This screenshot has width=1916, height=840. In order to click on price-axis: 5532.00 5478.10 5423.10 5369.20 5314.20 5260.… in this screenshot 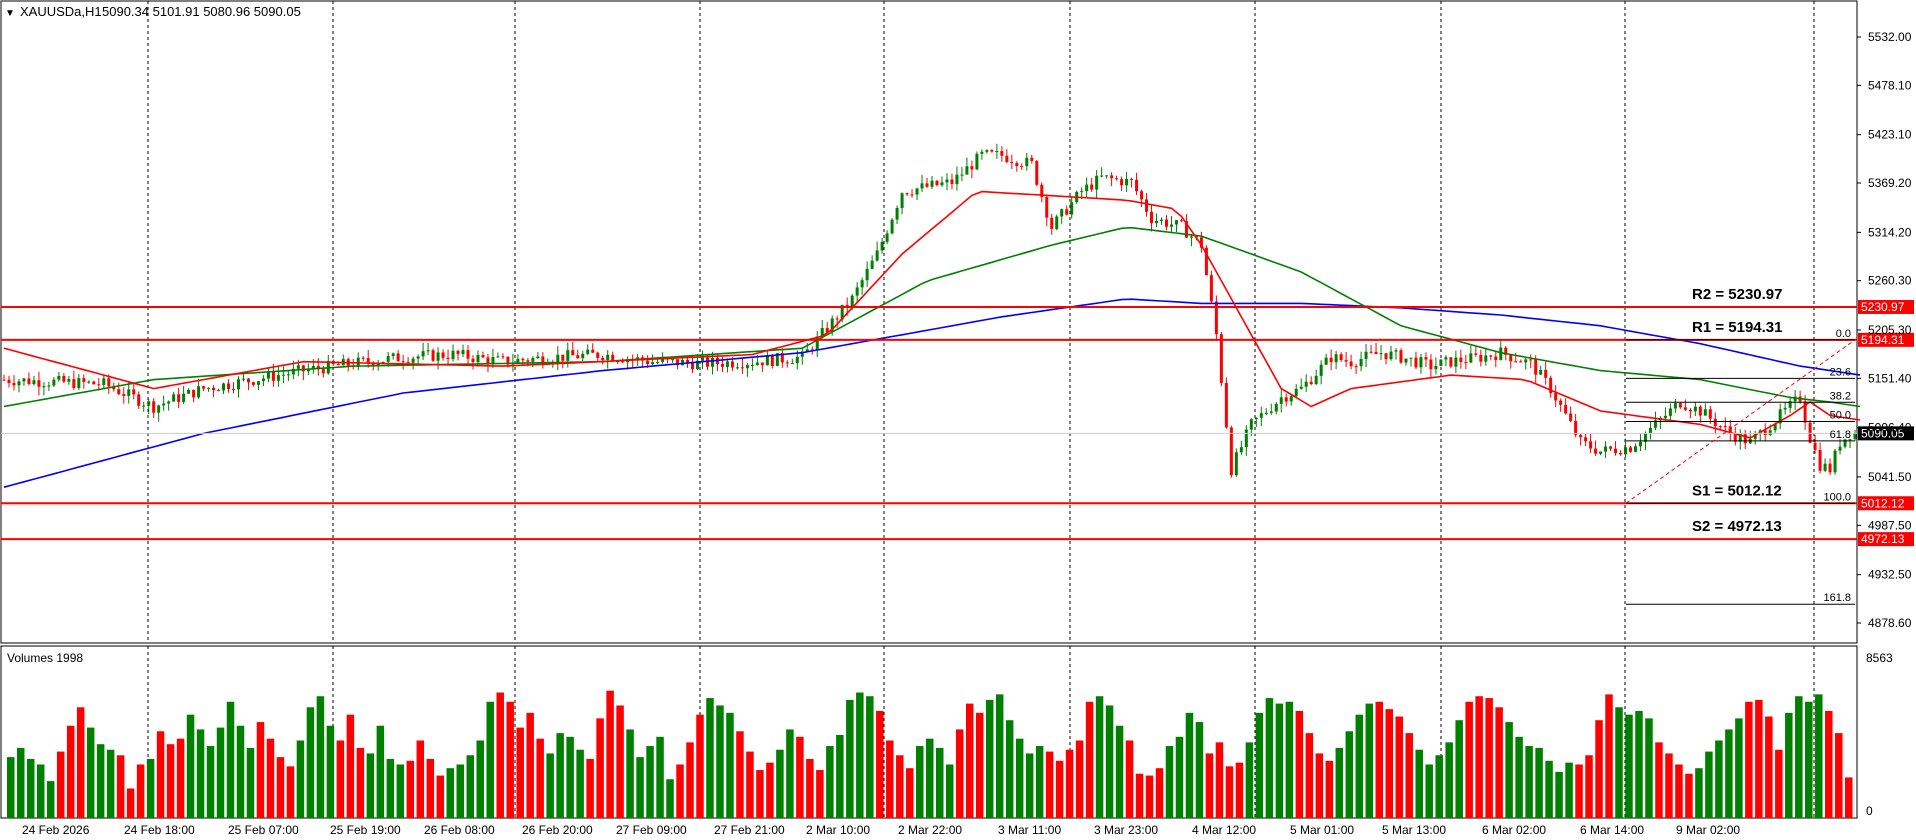, I will do `click(1884, 330)`.